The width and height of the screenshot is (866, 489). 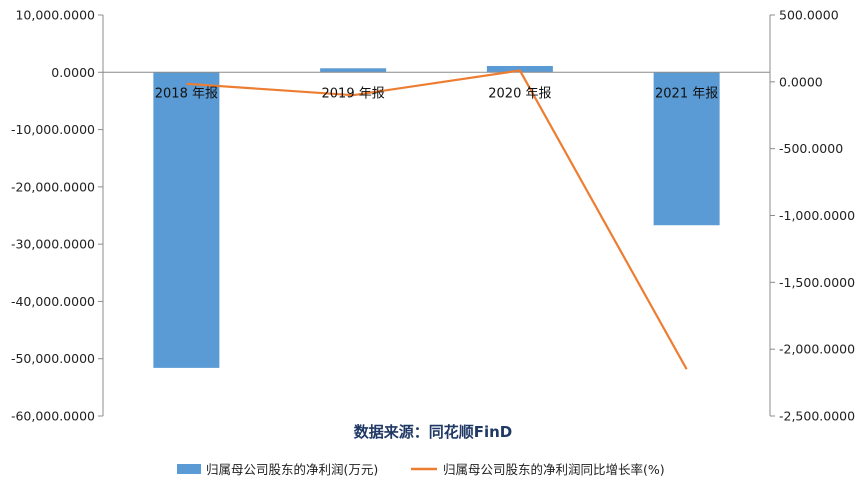 I want to click on source-note: 数据来源：同花顺FinD, so click(x=433, y=432).